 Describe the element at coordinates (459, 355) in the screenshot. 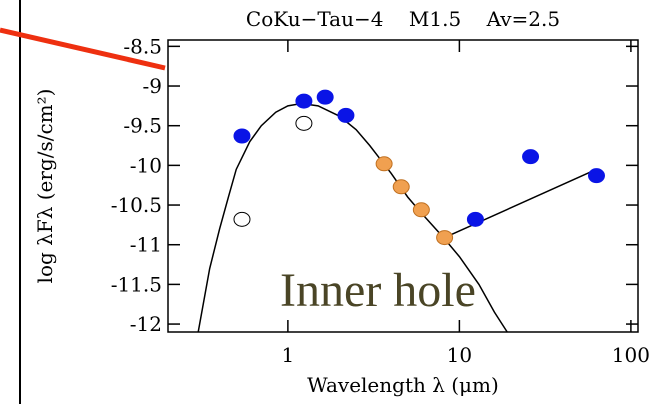

I see `x-tick-label: 10` at that location.